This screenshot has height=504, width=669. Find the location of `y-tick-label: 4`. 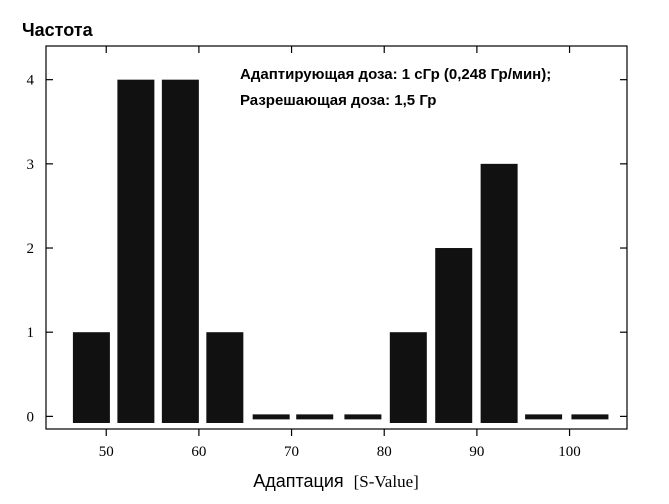

y-tick-label: 4 is located at coordinates (31, 81).